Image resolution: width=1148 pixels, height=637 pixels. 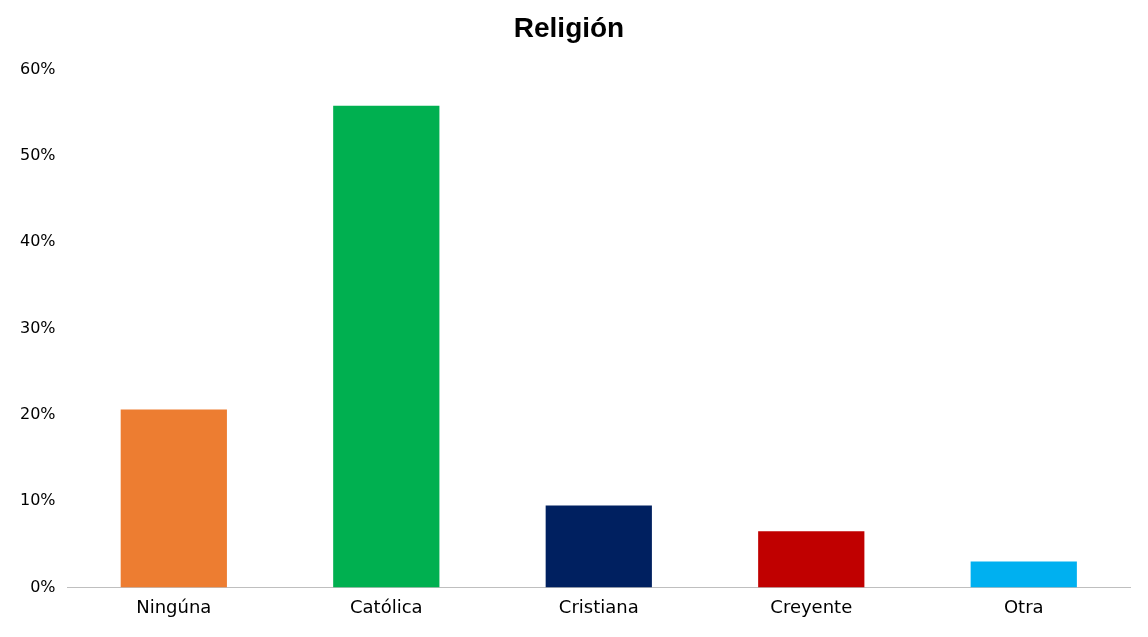 What do you see at coordinates (38, 155) in the screenshot?
I see `y-tick-label: 50%` at bounding box center [38, 155].